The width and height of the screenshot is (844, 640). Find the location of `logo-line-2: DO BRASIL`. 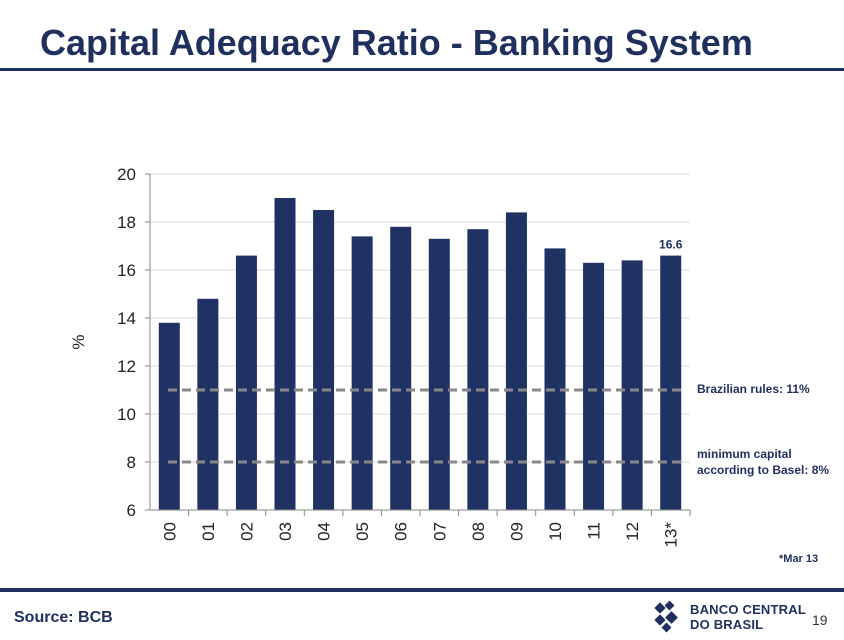

logo-line-2: DO BRASIL is located at coordinates (727, 624).